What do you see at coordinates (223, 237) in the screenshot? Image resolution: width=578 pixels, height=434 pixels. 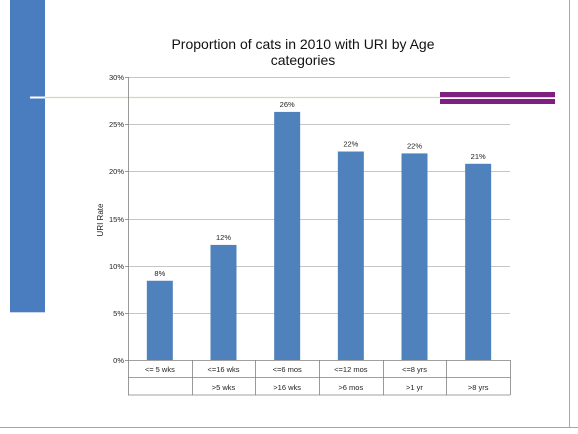 I see `data-label: 12%` at bounding box center [223, 237].